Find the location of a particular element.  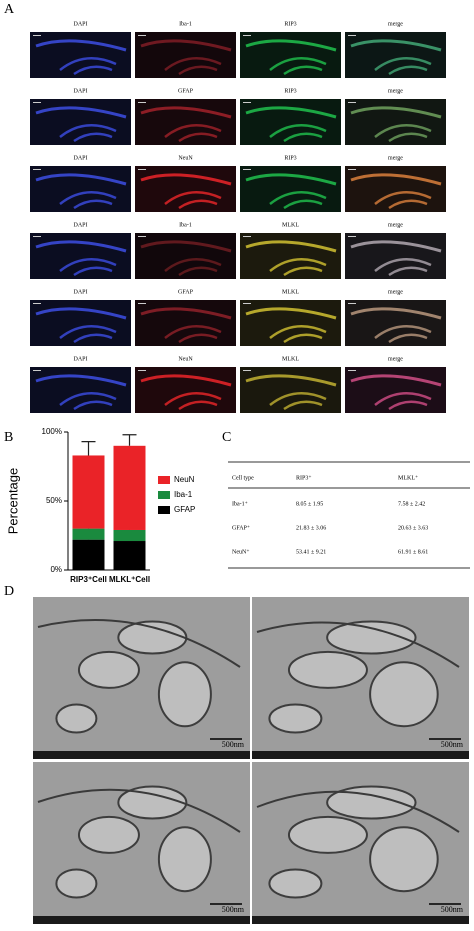

panel-label: C is located at coordinates (226, 437).